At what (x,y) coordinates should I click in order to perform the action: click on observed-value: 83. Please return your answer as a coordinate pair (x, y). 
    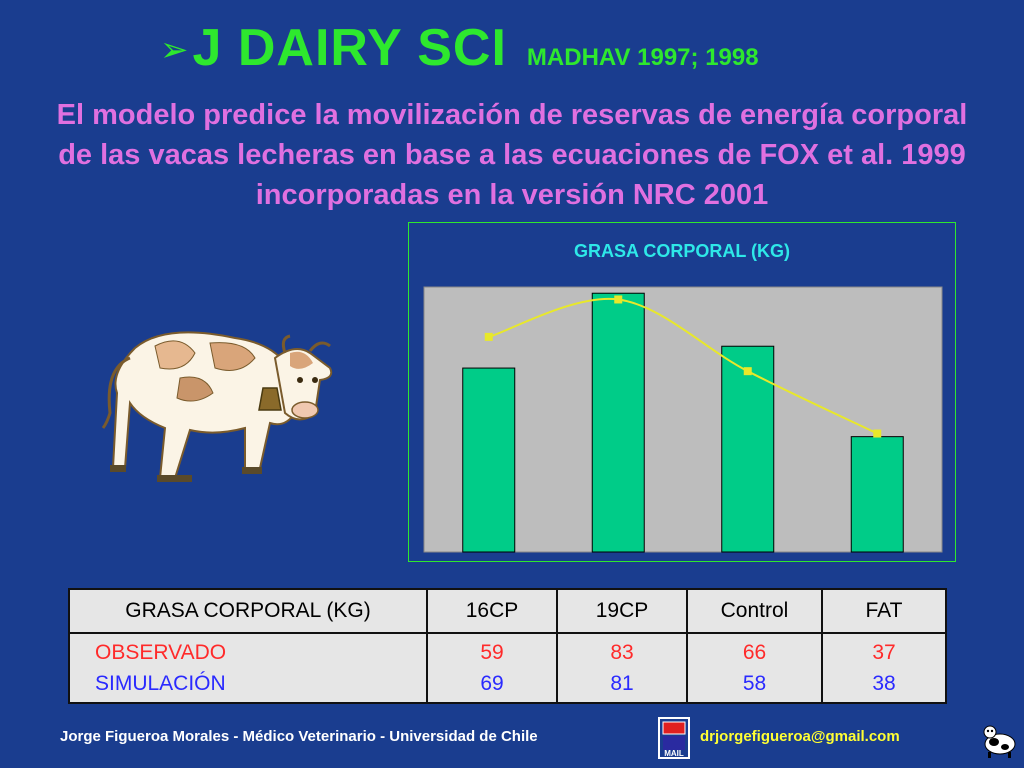
    Looking at the image, I should click on (622, 652).